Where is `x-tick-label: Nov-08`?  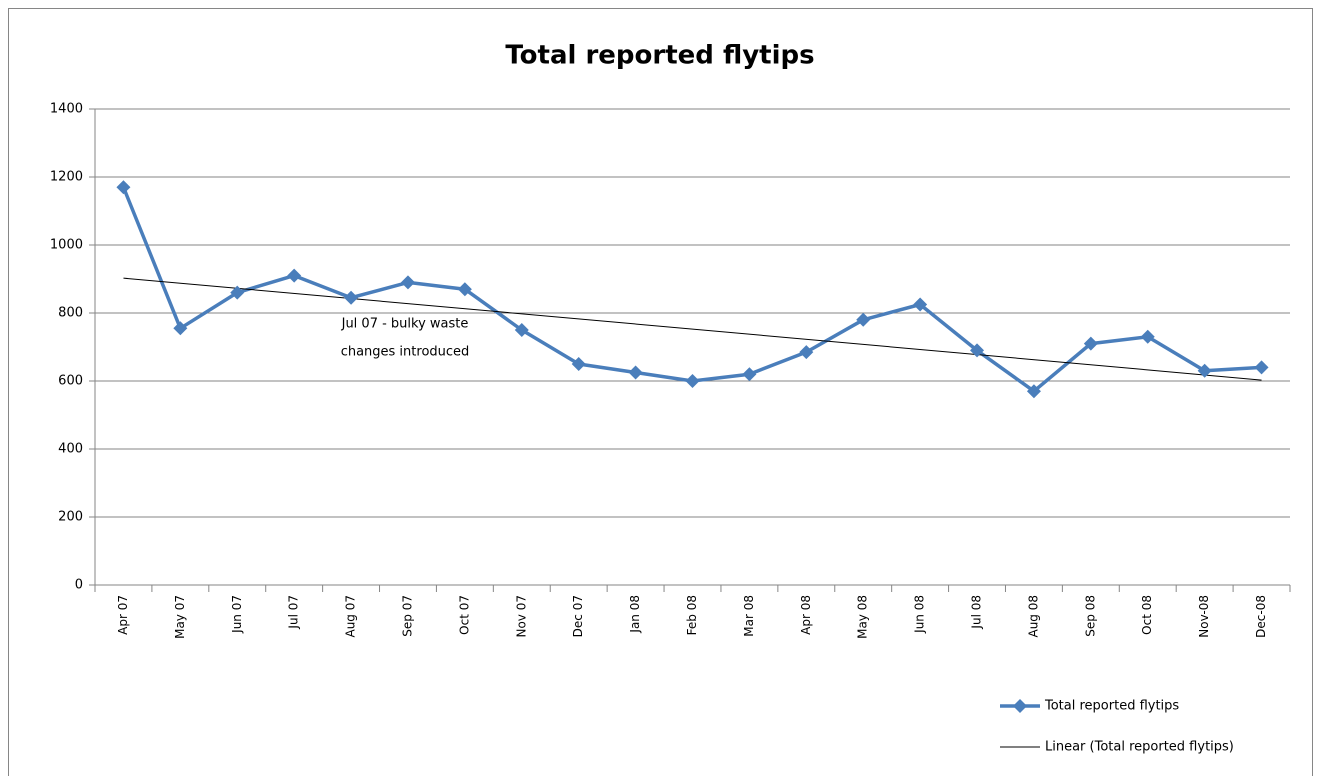 x-tick-label: Nov-08 is located at coordinates (1204, 616).